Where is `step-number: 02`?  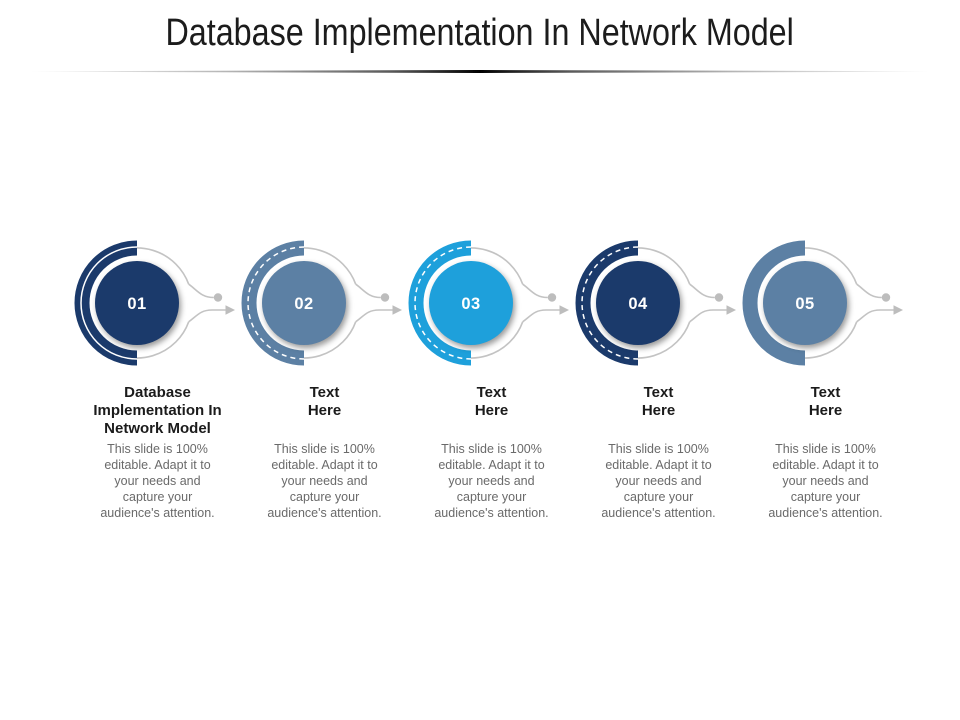
step-number: 02 is located at coordinates (303, 304).